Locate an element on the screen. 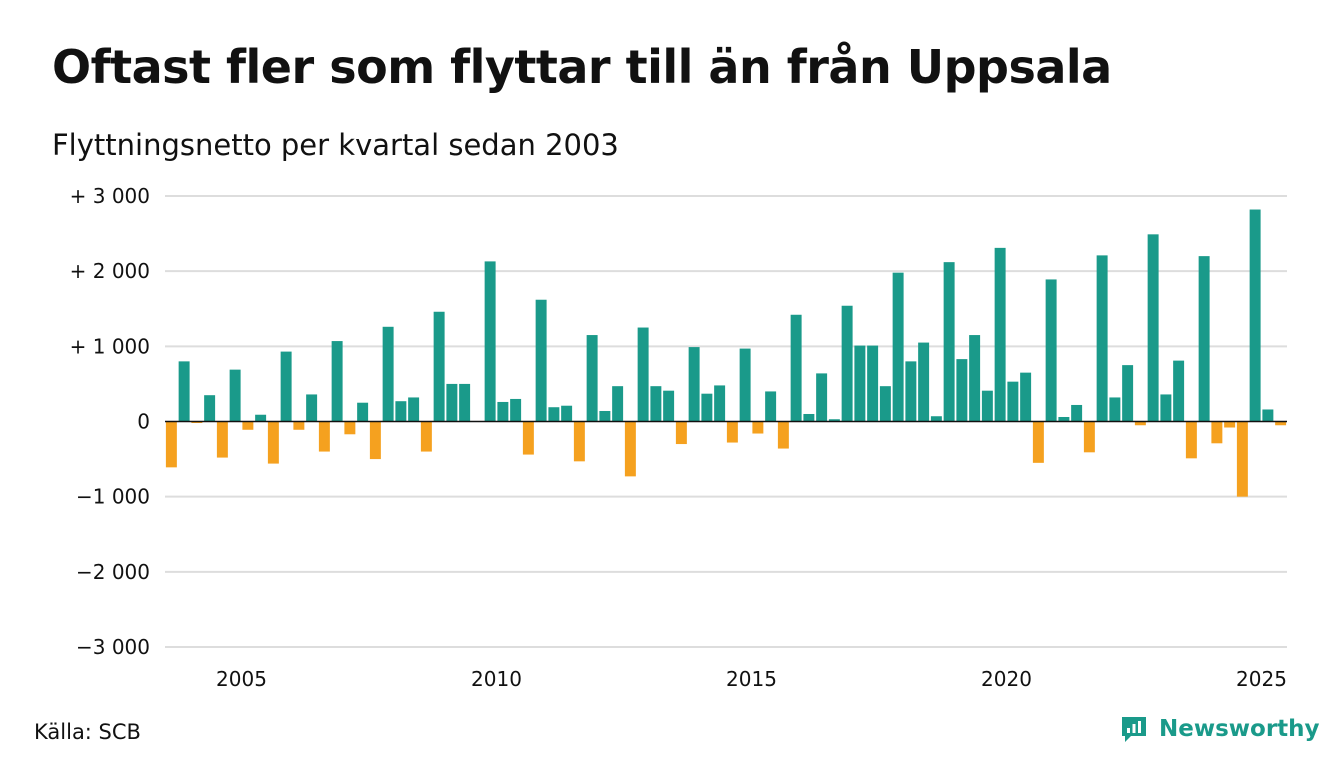 The width and height of the screenshot is (1340, 780). bar-2022-k3 is located at coordinates (1140, 423).